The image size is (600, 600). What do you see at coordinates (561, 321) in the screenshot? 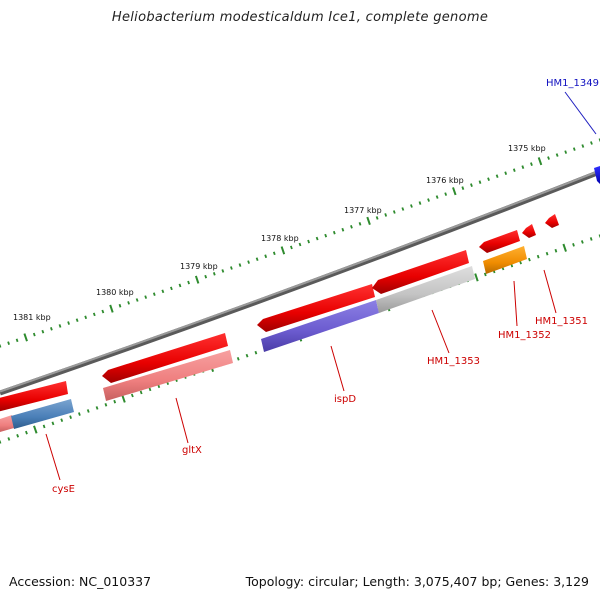
I see `gene-label-HM1-1351: HM1_1351` at bounding box center [561, 321].